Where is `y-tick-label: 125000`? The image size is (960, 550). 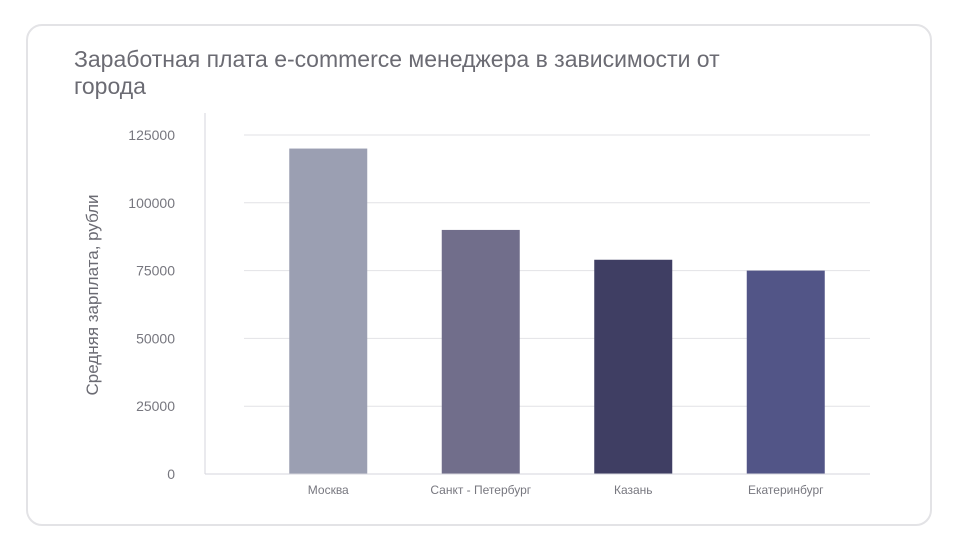
y-tick-label: 125000 is located at coordinates (151, 135).